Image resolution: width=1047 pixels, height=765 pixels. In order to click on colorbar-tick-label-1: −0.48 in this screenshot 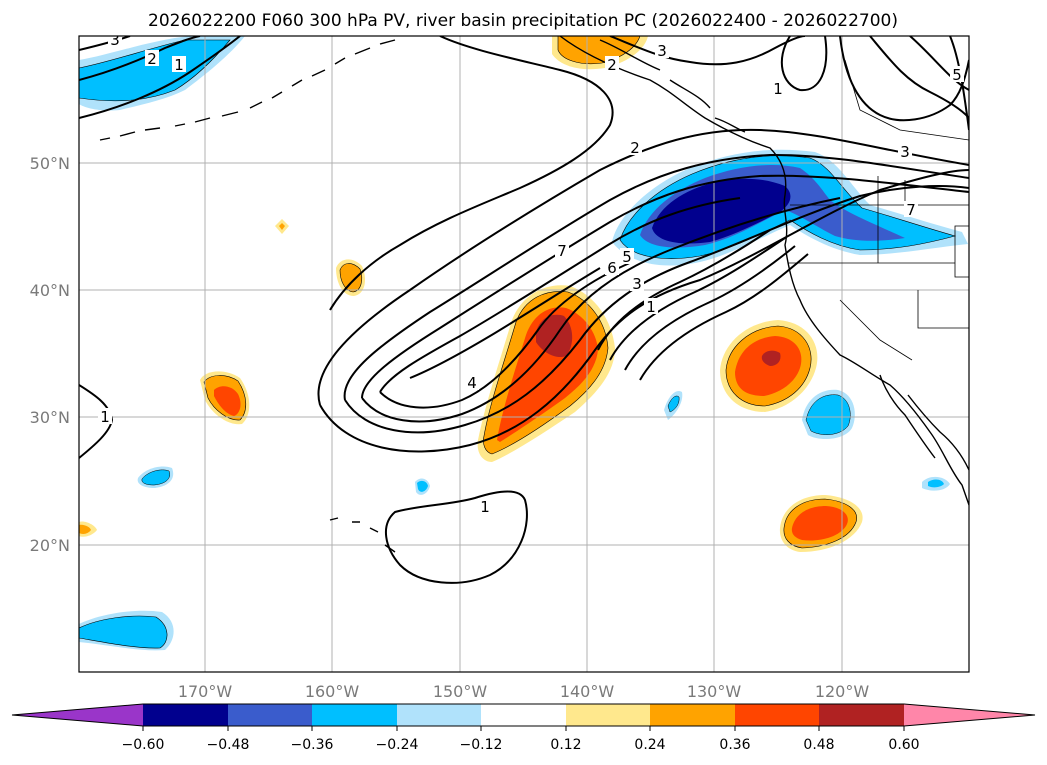, I will do `click(228, 745)`.